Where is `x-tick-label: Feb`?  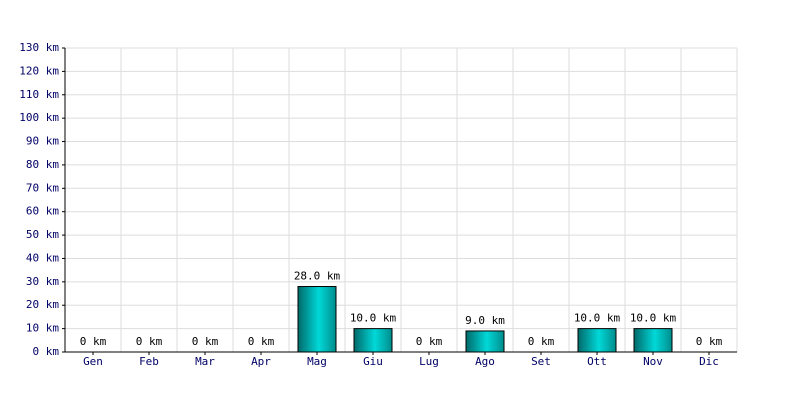
x-tick-label: Feb is located at coordinates (149, 361).